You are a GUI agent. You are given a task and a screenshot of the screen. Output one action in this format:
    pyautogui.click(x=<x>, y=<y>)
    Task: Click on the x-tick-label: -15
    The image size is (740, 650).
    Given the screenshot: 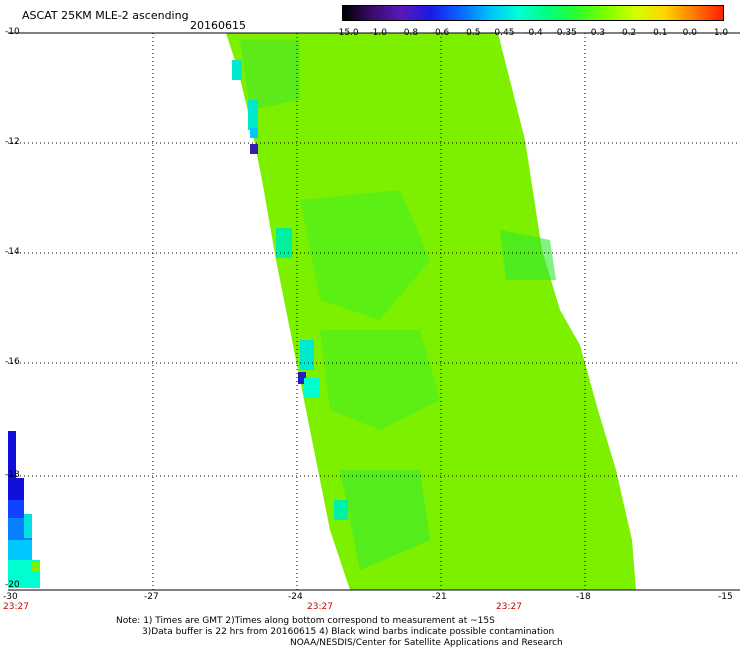 What is the action you would take?
    pyautogui.click(x=725, y=597)
    